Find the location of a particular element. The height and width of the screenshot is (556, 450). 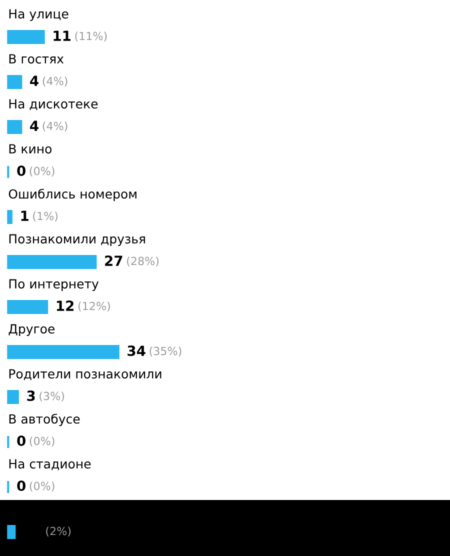

y-tick-label: На улице is located at coordinates (38, 15).